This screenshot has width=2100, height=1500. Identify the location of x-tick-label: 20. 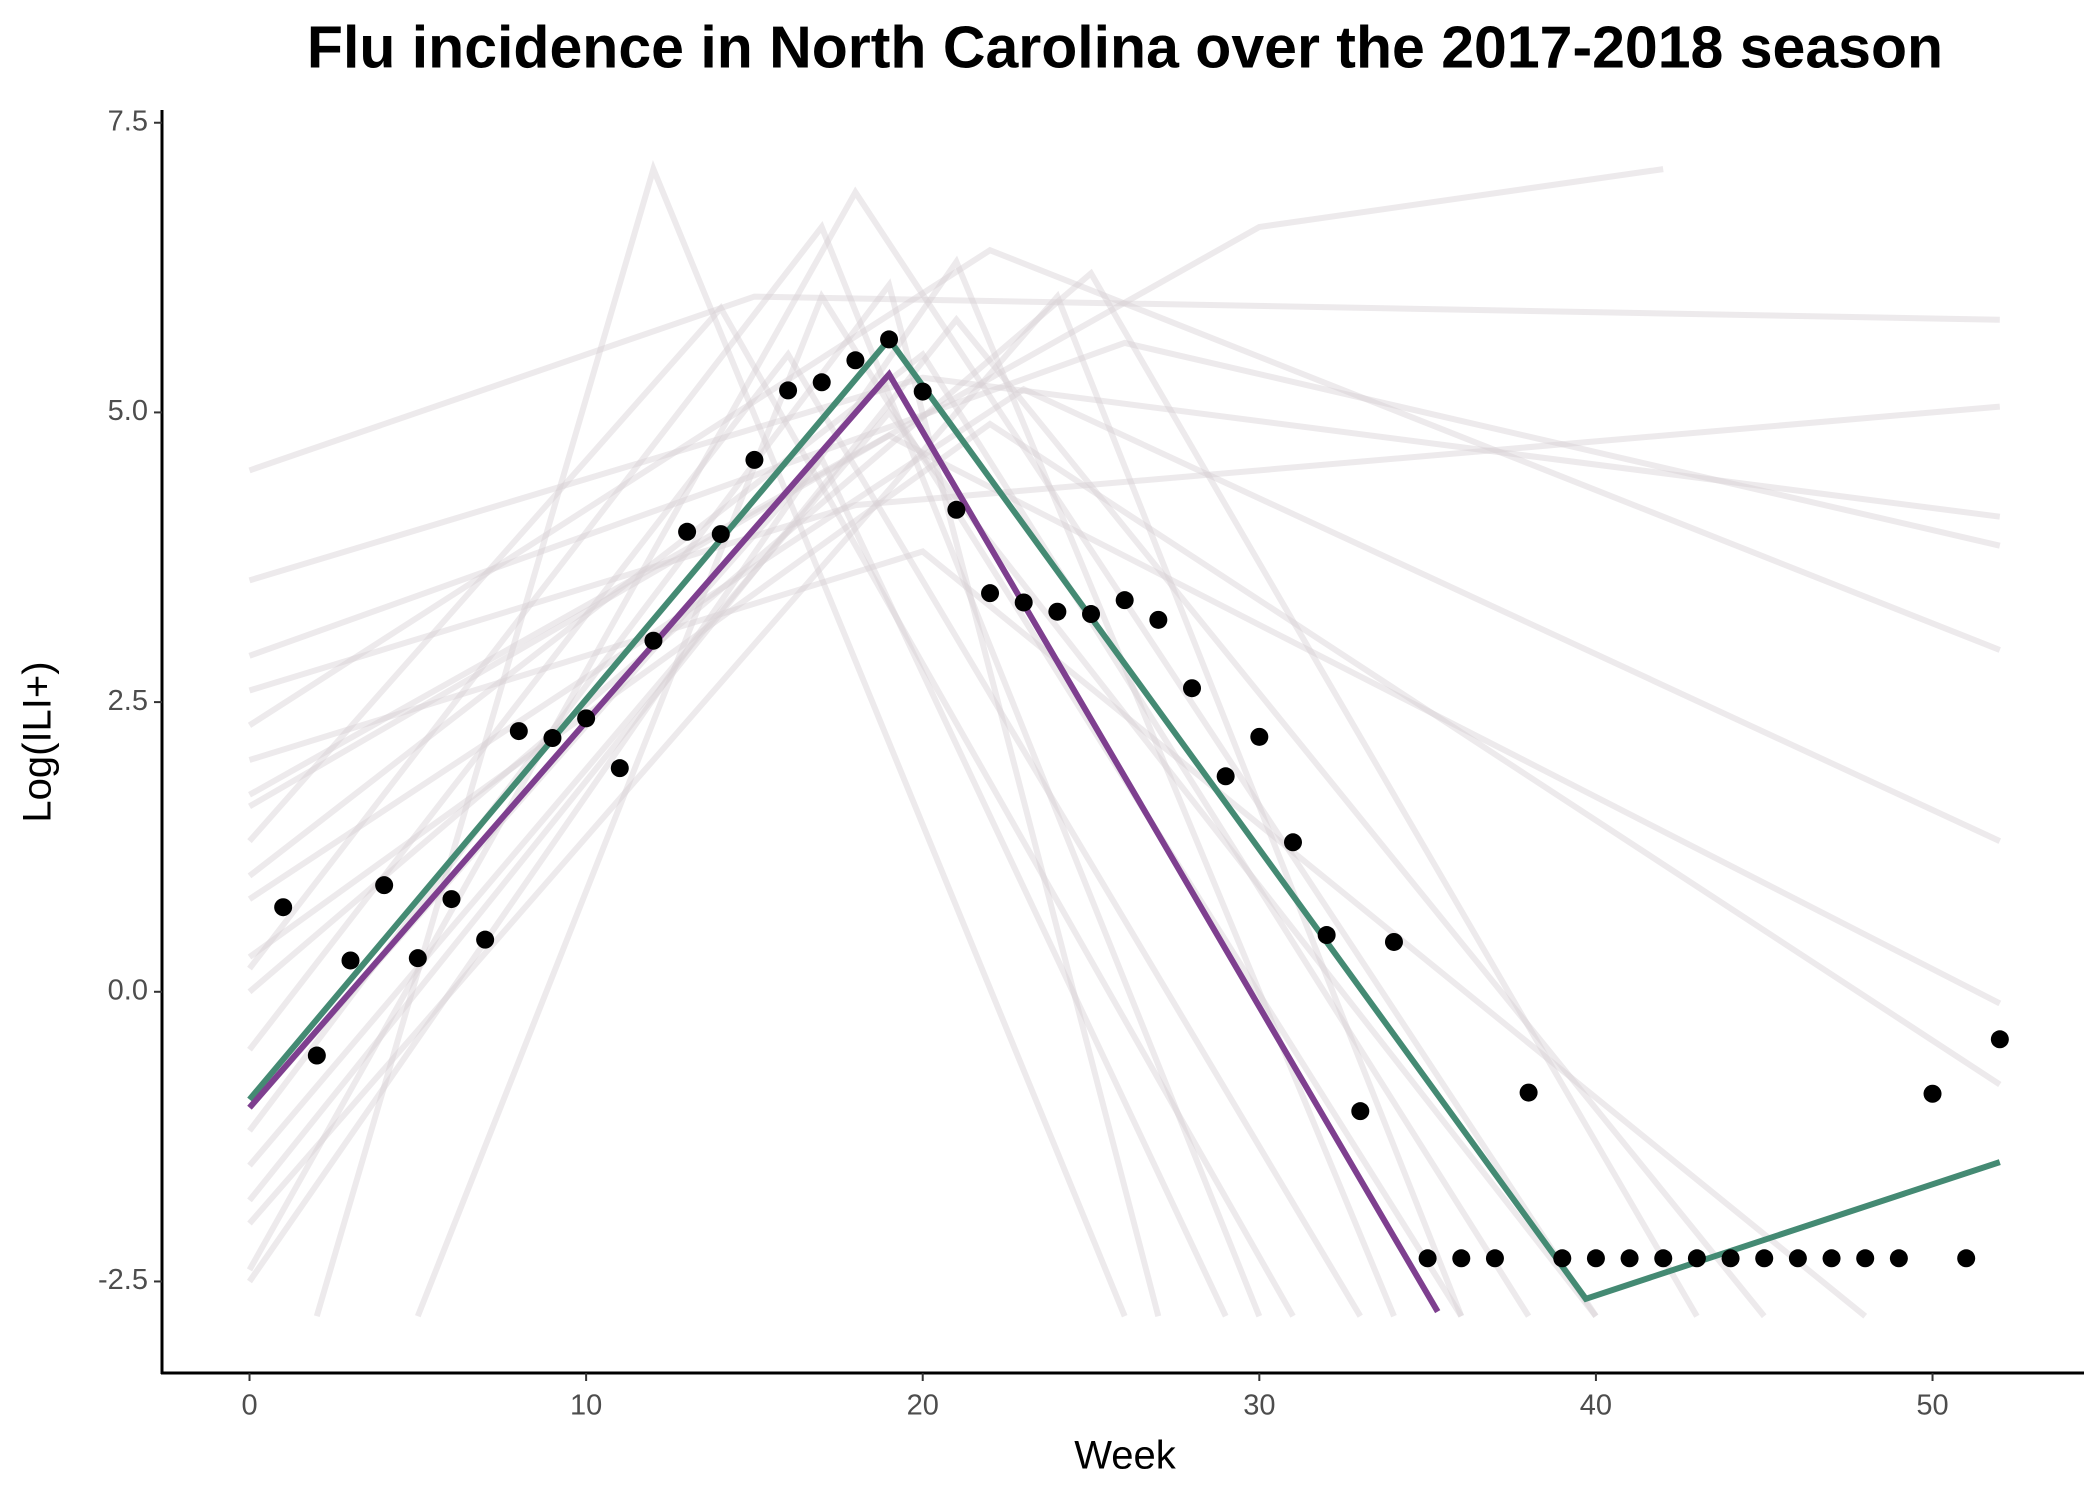
(923, 1406).